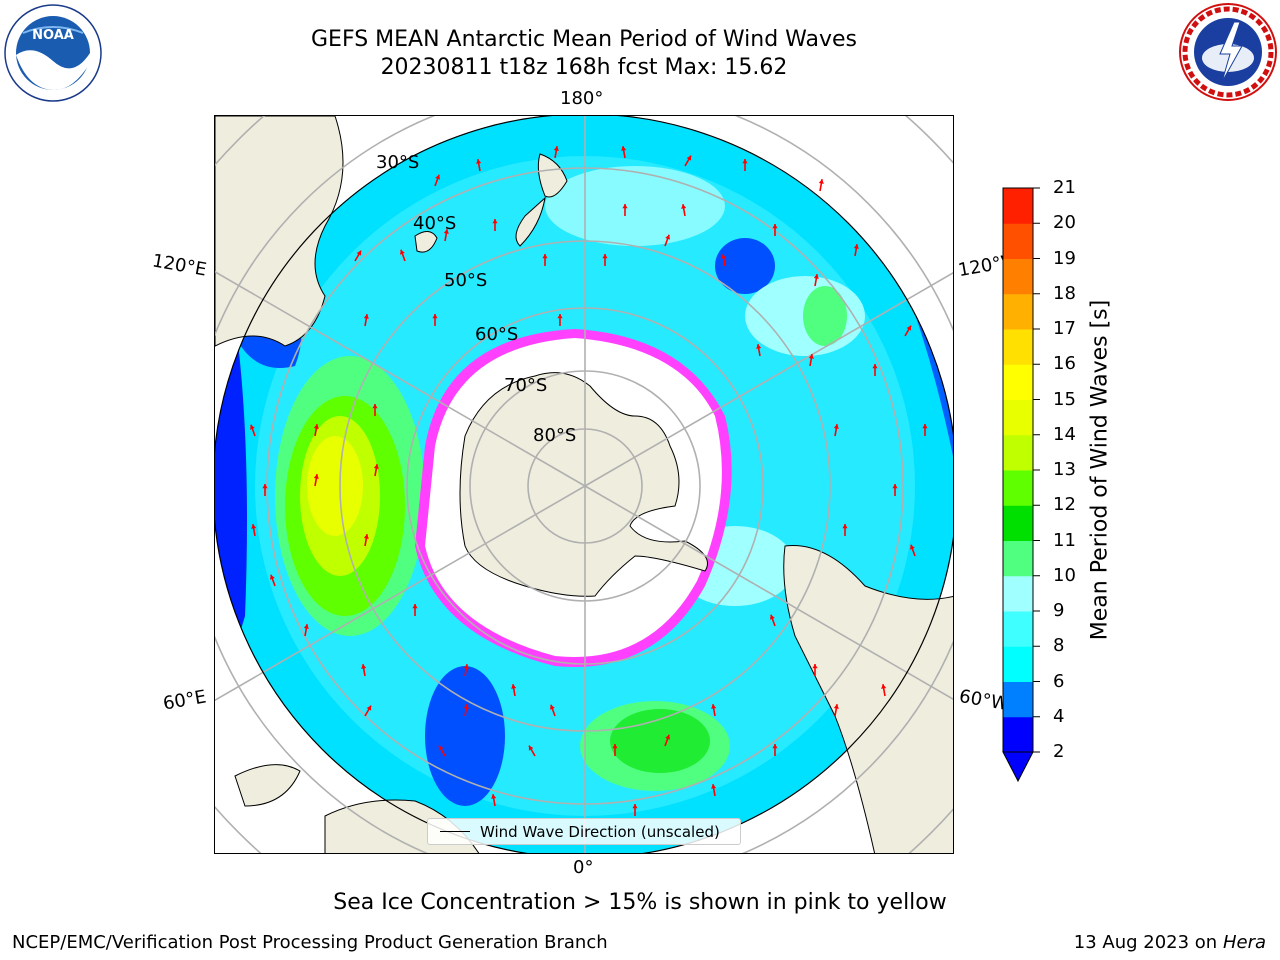  Describe the element at coordinates (582, 98) in the screenshot. I see `lon-label-180: 180°` at that location.